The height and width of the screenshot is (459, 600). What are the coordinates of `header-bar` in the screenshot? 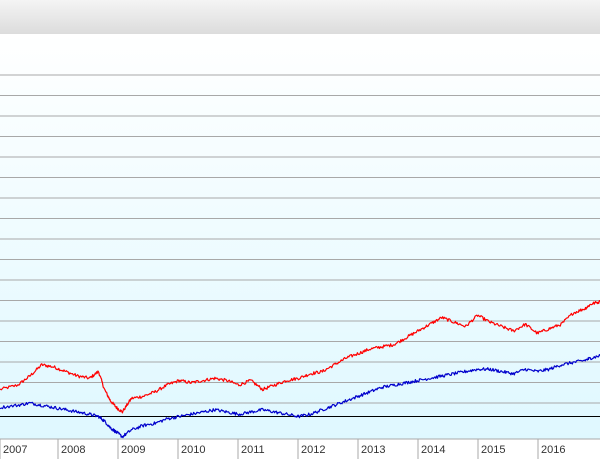 It's located at (300, 17).